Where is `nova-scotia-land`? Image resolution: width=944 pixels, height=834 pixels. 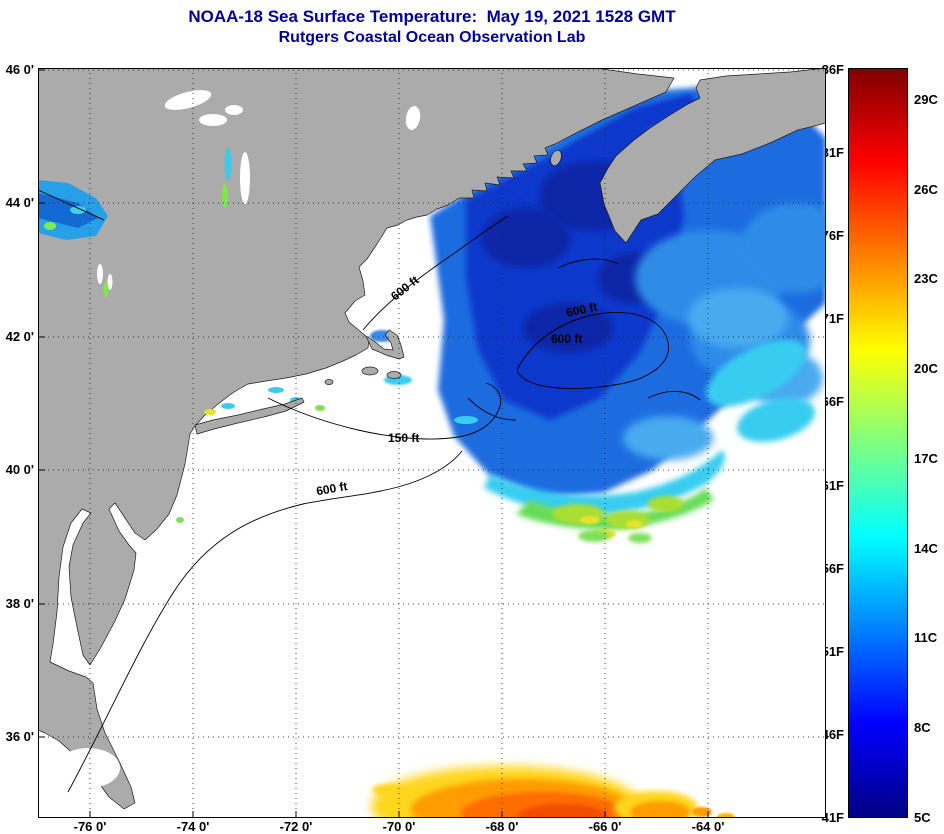
nova-scotia-land is located at coordinates (712, 156).